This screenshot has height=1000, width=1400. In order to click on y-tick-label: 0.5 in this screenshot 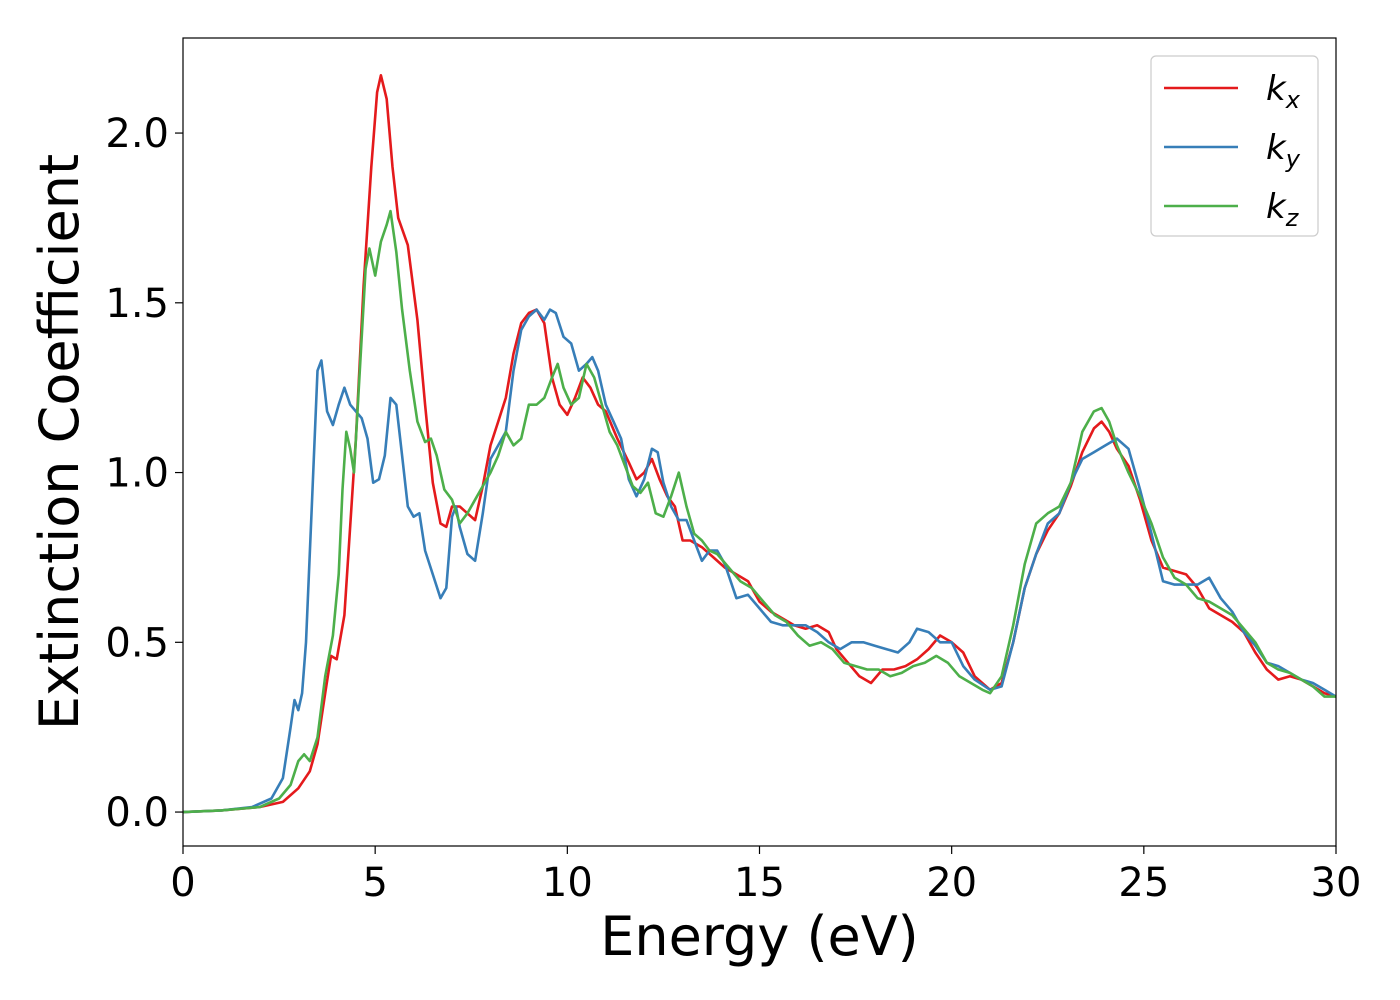, I will do `click(137, 643)`.